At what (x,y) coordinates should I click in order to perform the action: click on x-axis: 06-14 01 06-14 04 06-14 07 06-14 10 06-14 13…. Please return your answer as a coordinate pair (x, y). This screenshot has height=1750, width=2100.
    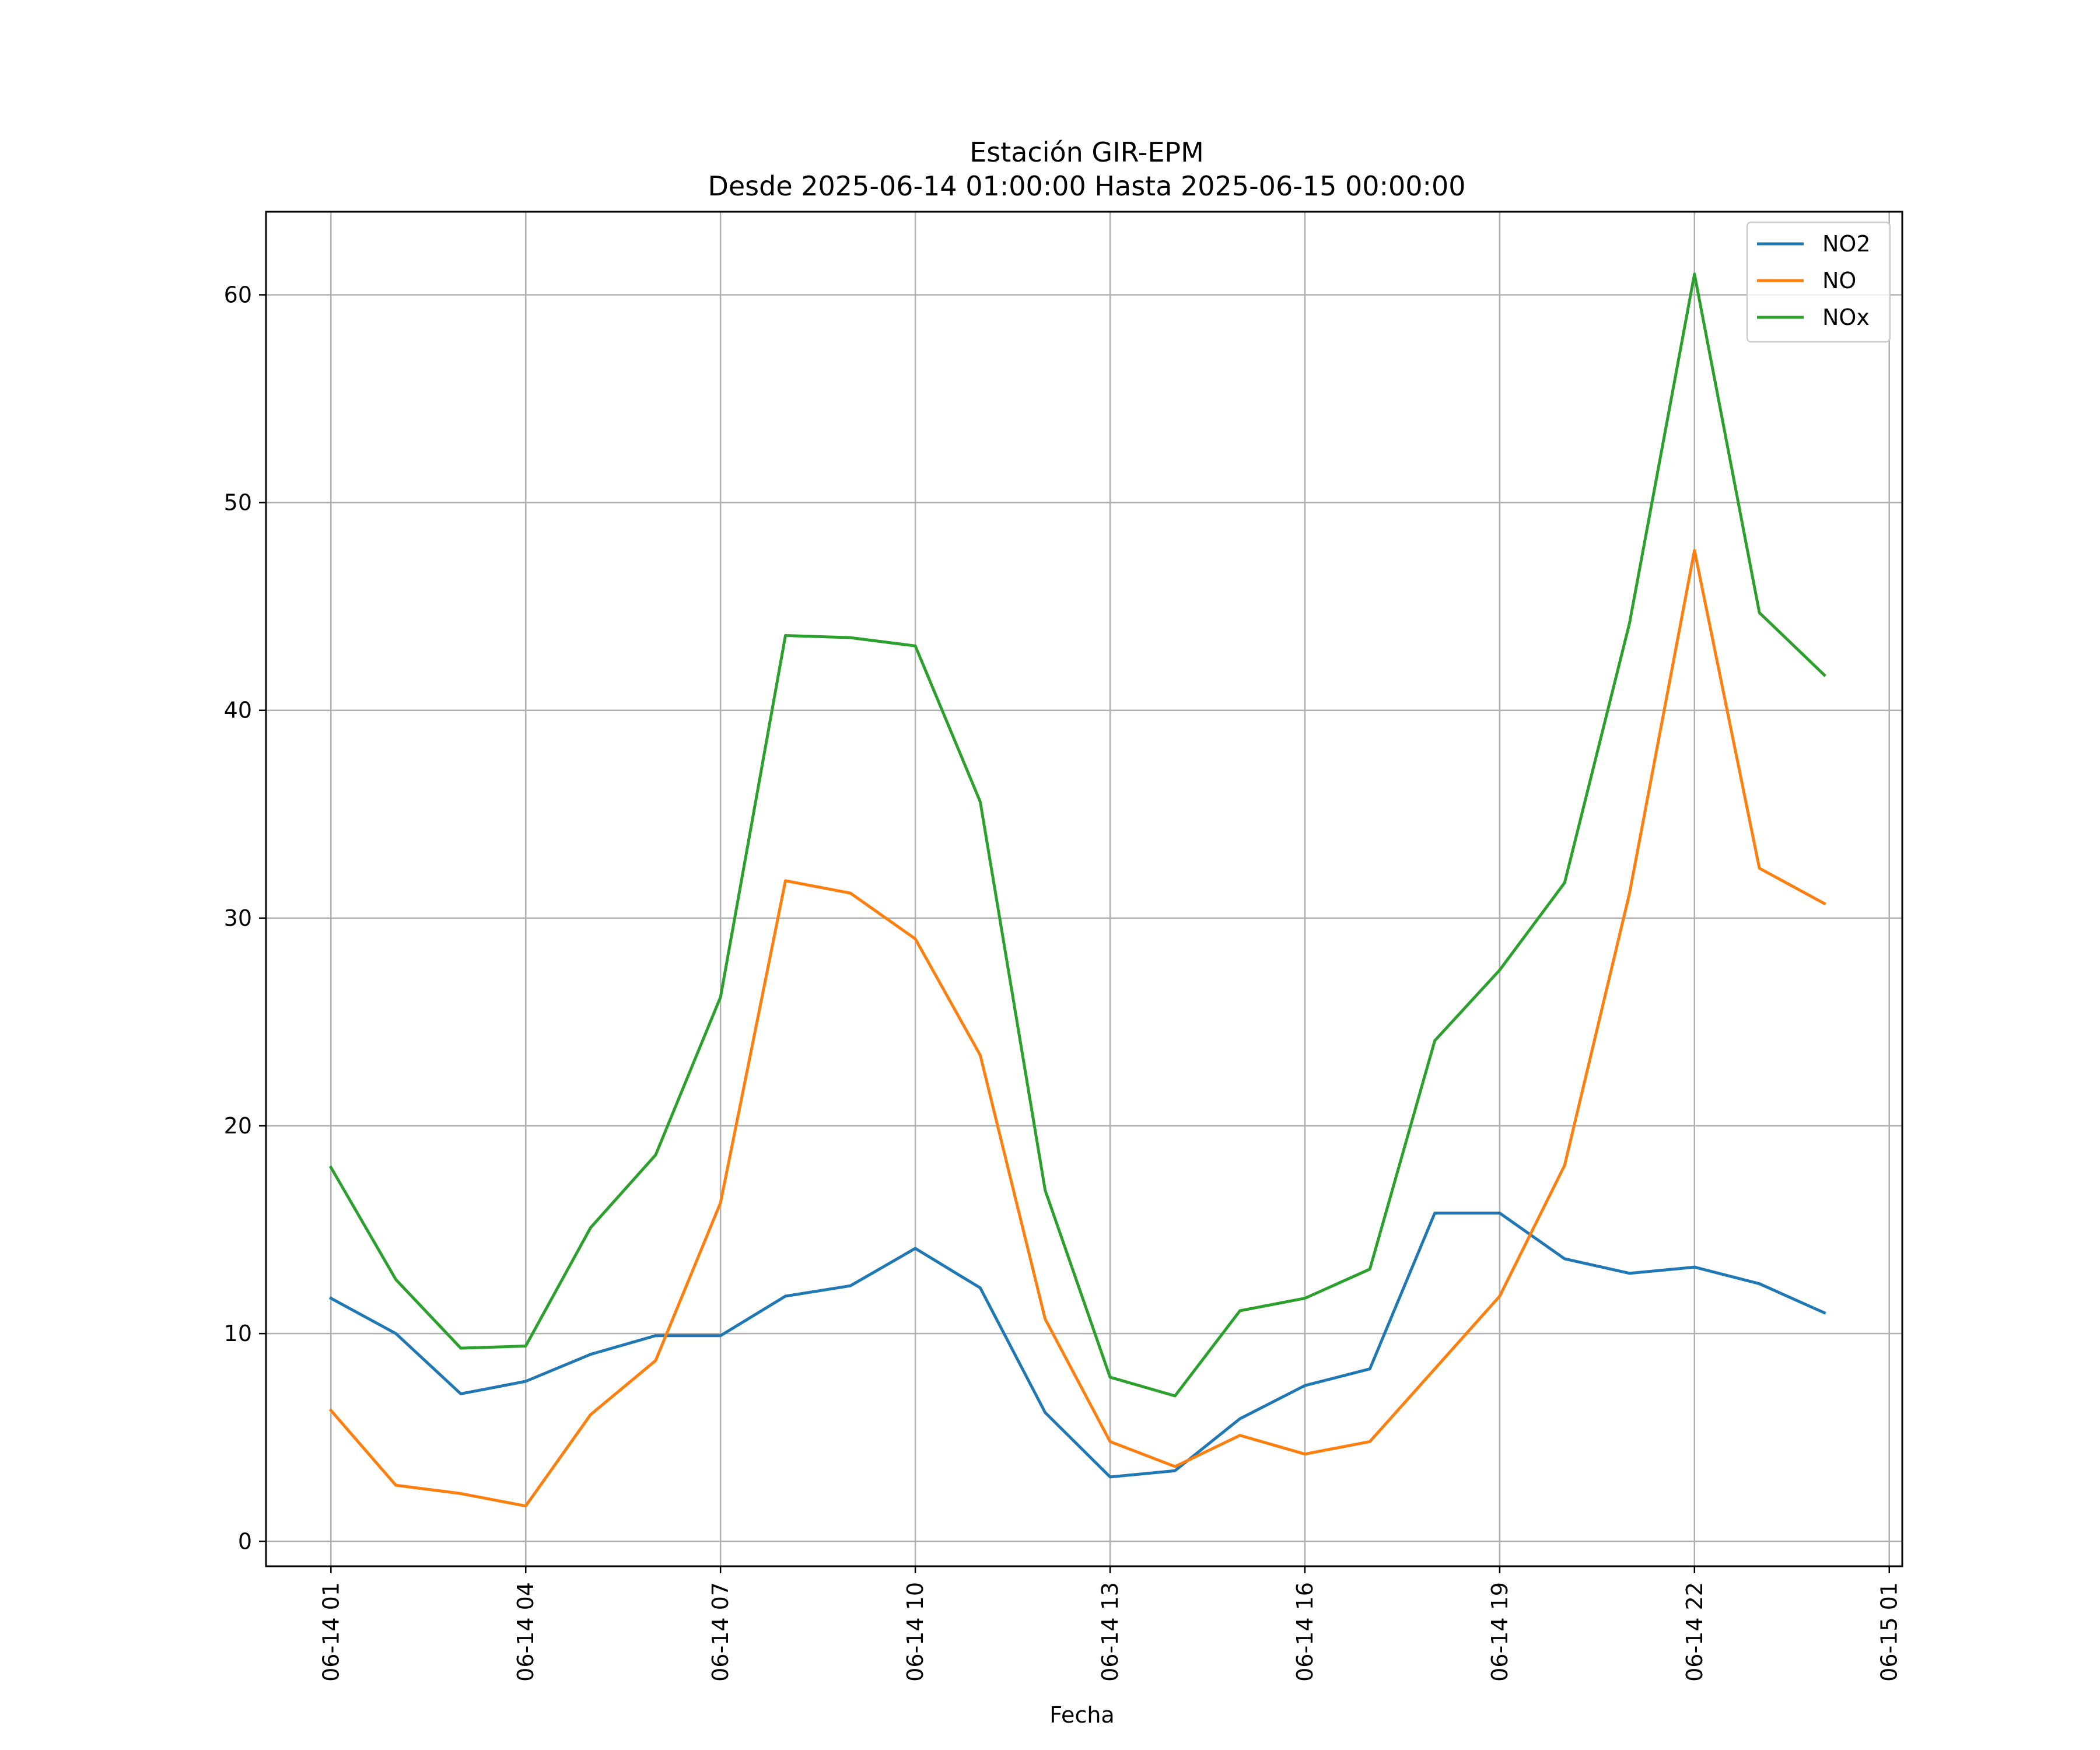
    Looking at the image, I should click on (1110, 1624).